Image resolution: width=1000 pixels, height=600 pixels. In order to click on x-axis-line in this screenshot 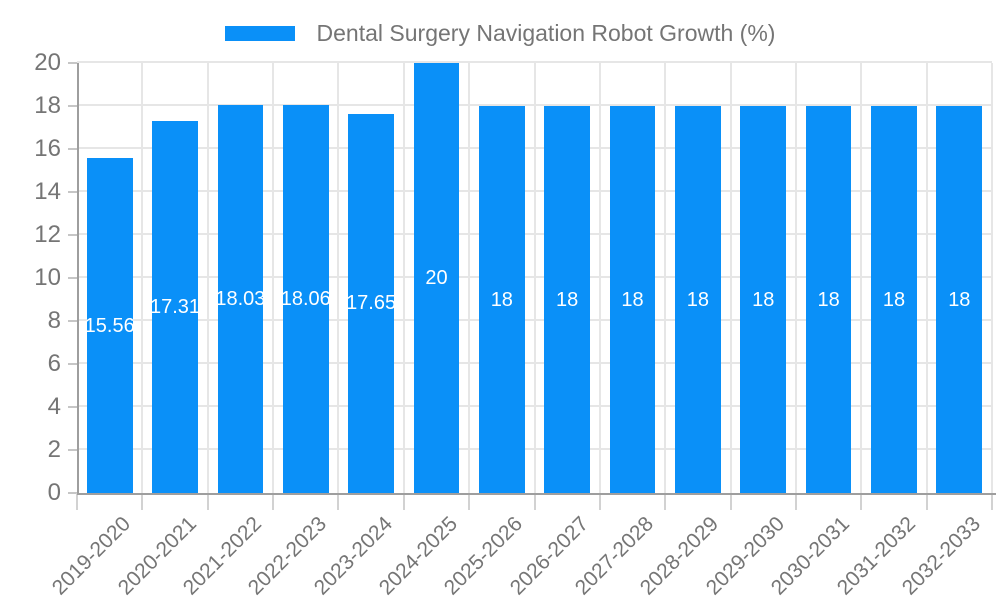, I will do `click(536, 494)`.